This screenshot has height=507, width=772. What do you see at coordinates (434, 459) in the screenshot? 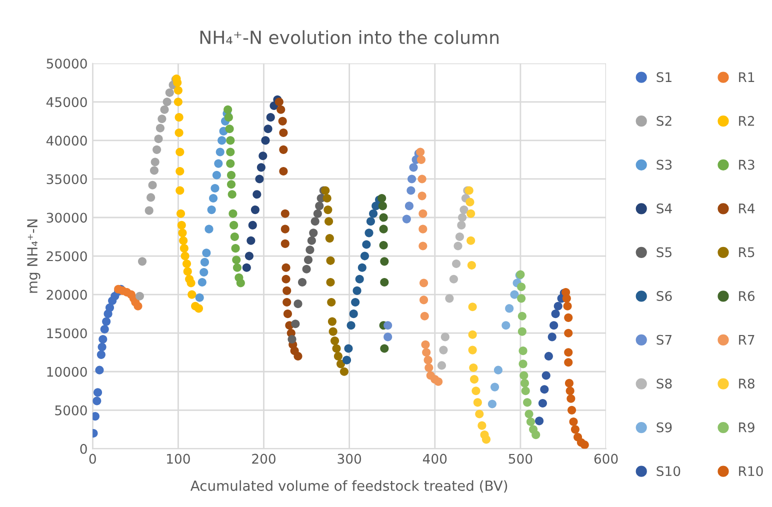
I see `x-tick-label: 400` at bounding box center [434, 459].